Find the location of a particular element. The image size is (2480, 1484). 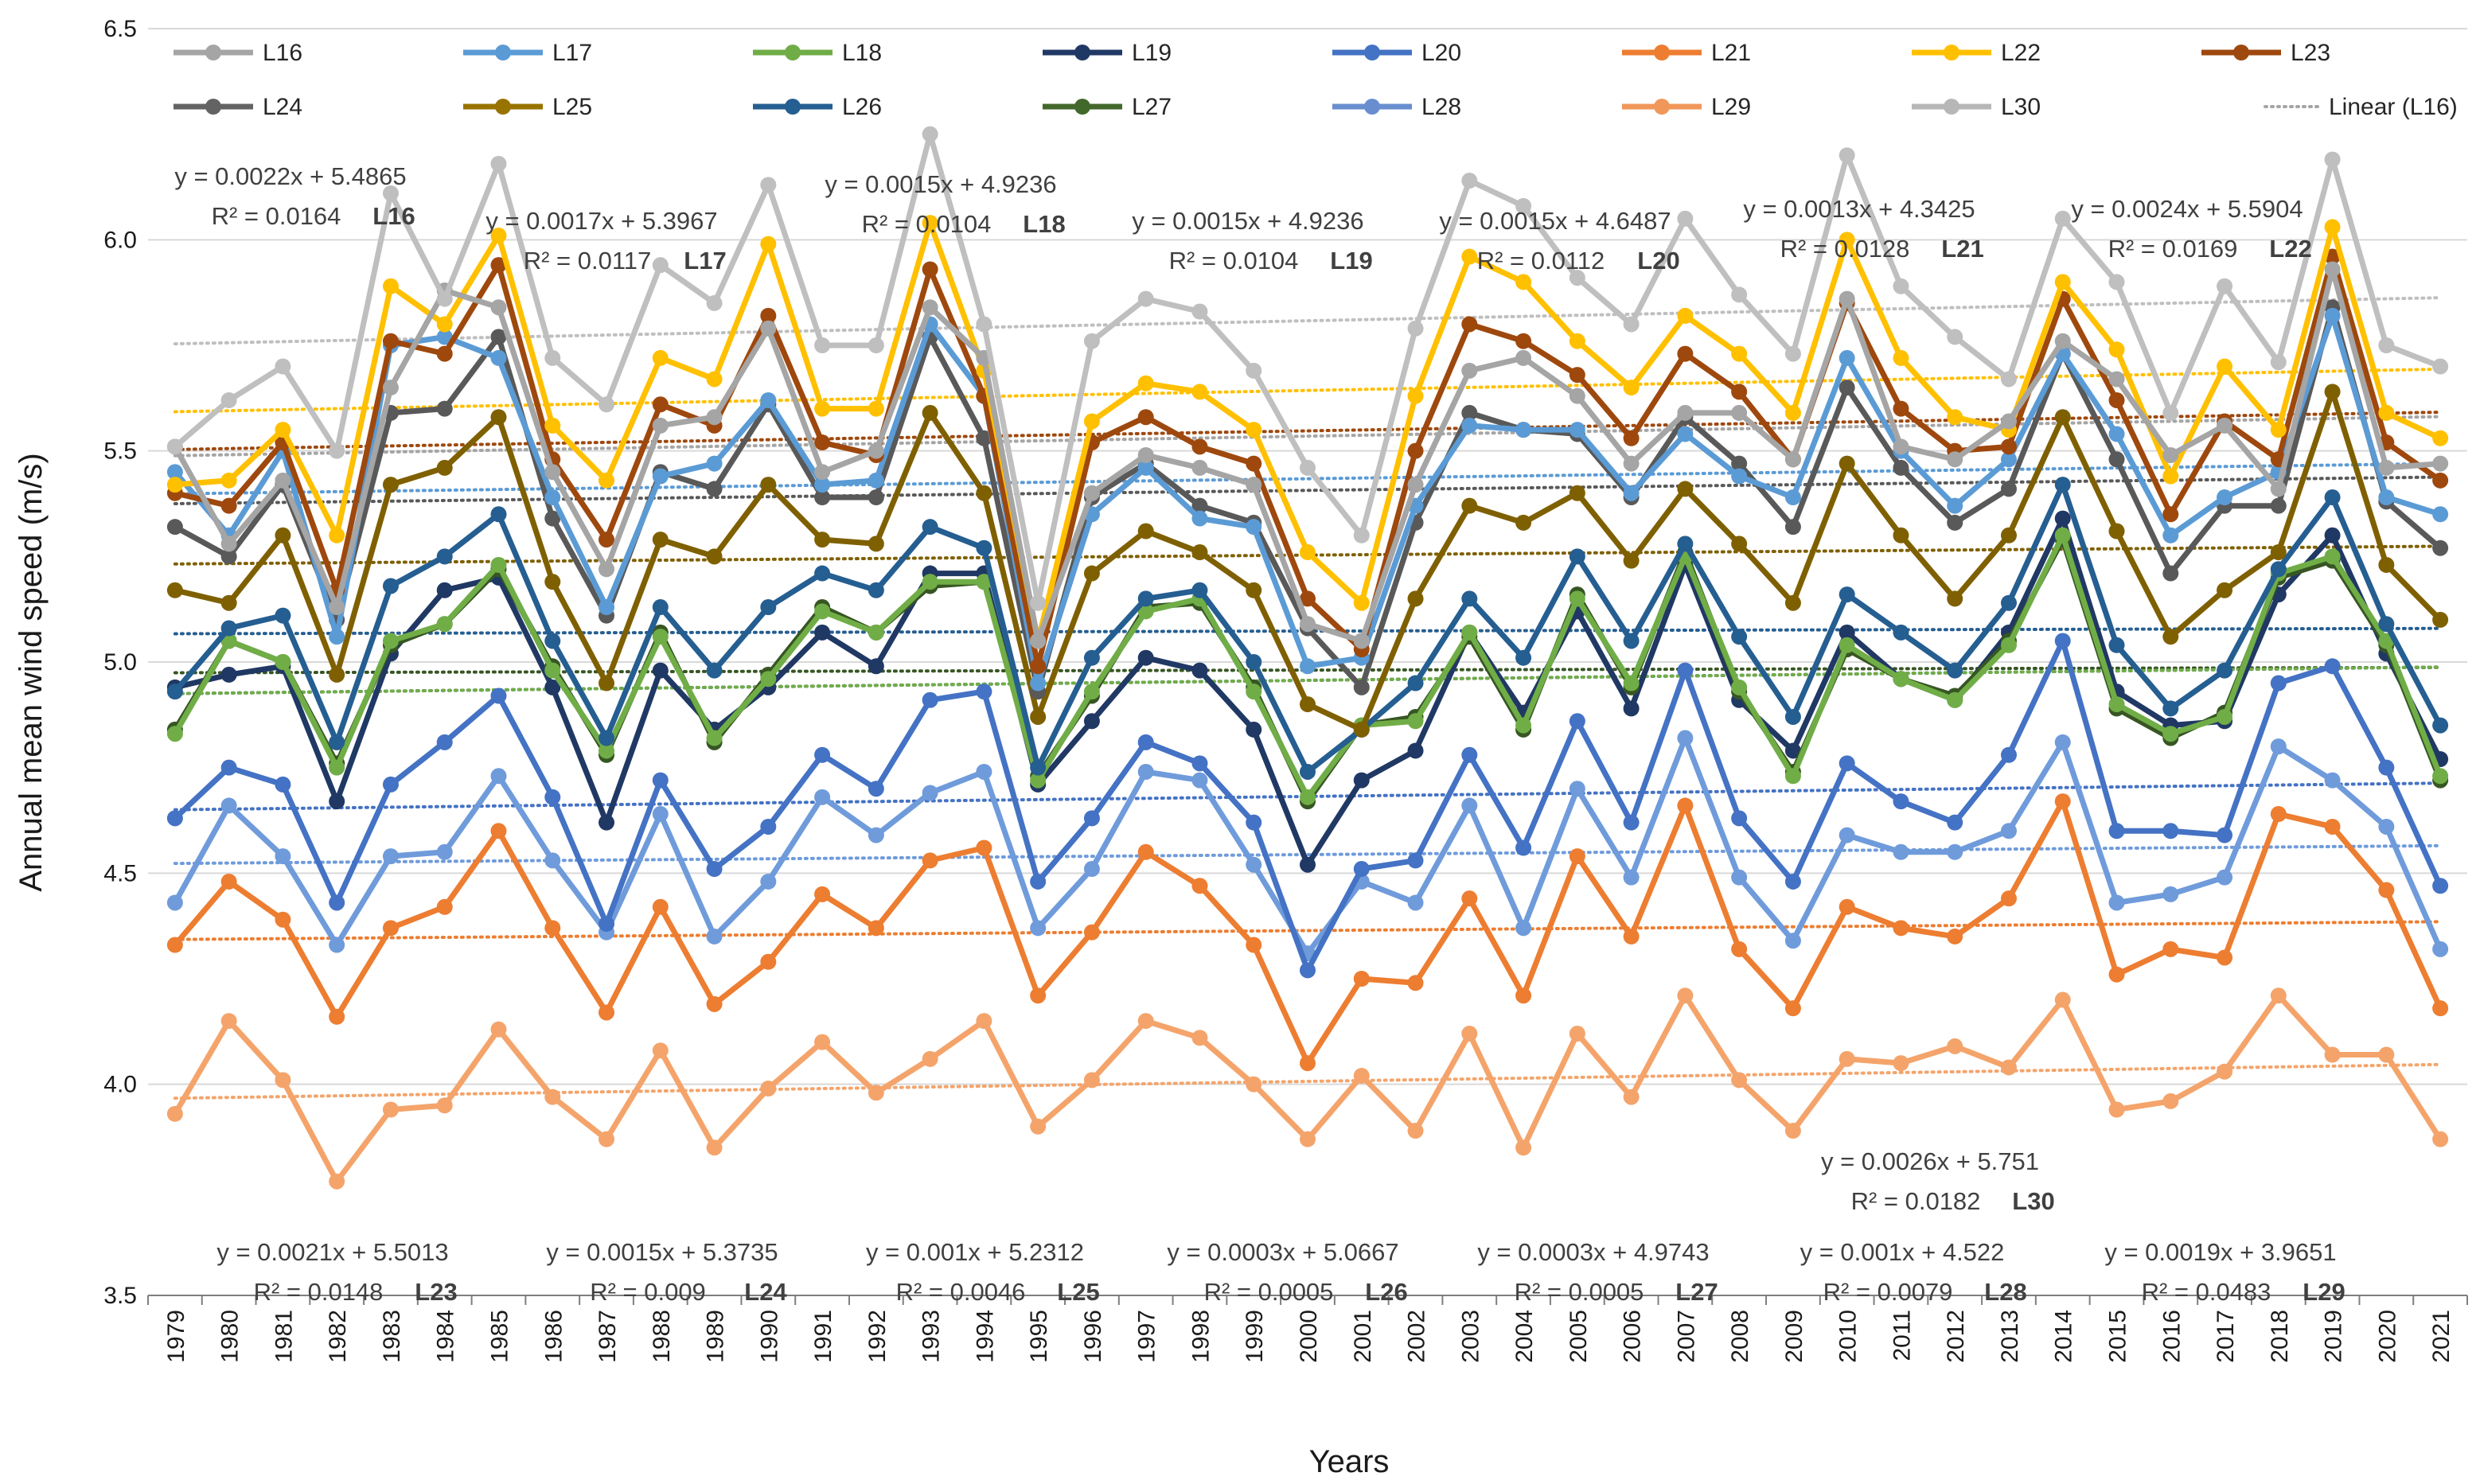

legend-item-l17: L17 is located at coordinates (527, 53).